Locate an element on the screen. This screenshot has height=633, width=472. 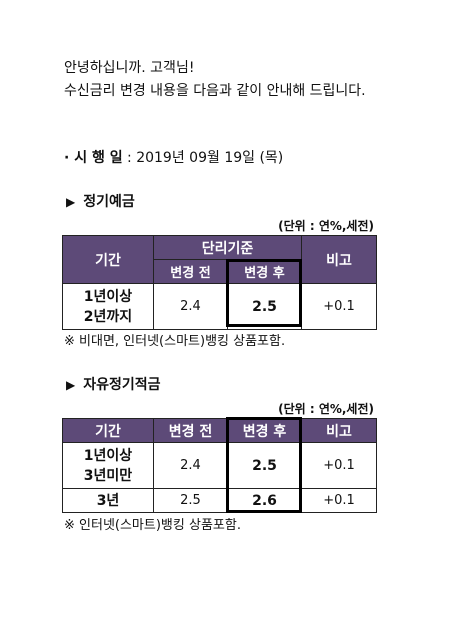
section-title: 자유정기적금 is located at coordinates (122, 385).